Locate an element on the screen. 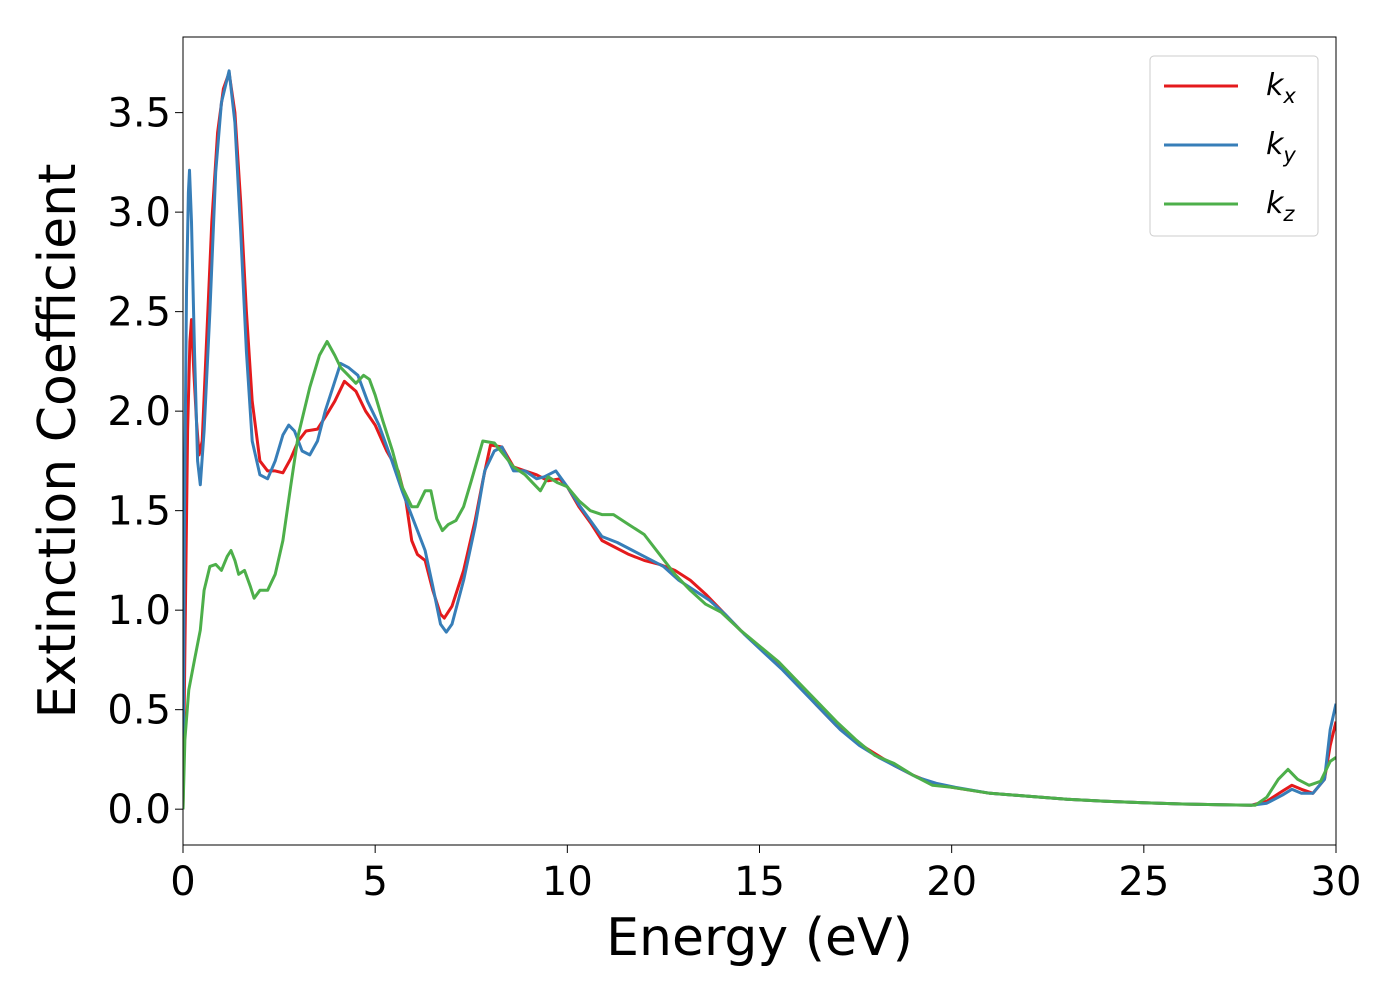 The height and width of the screenshot is (1000, 1400). x-tick-label: 5 is located at coordinates (374, 882).